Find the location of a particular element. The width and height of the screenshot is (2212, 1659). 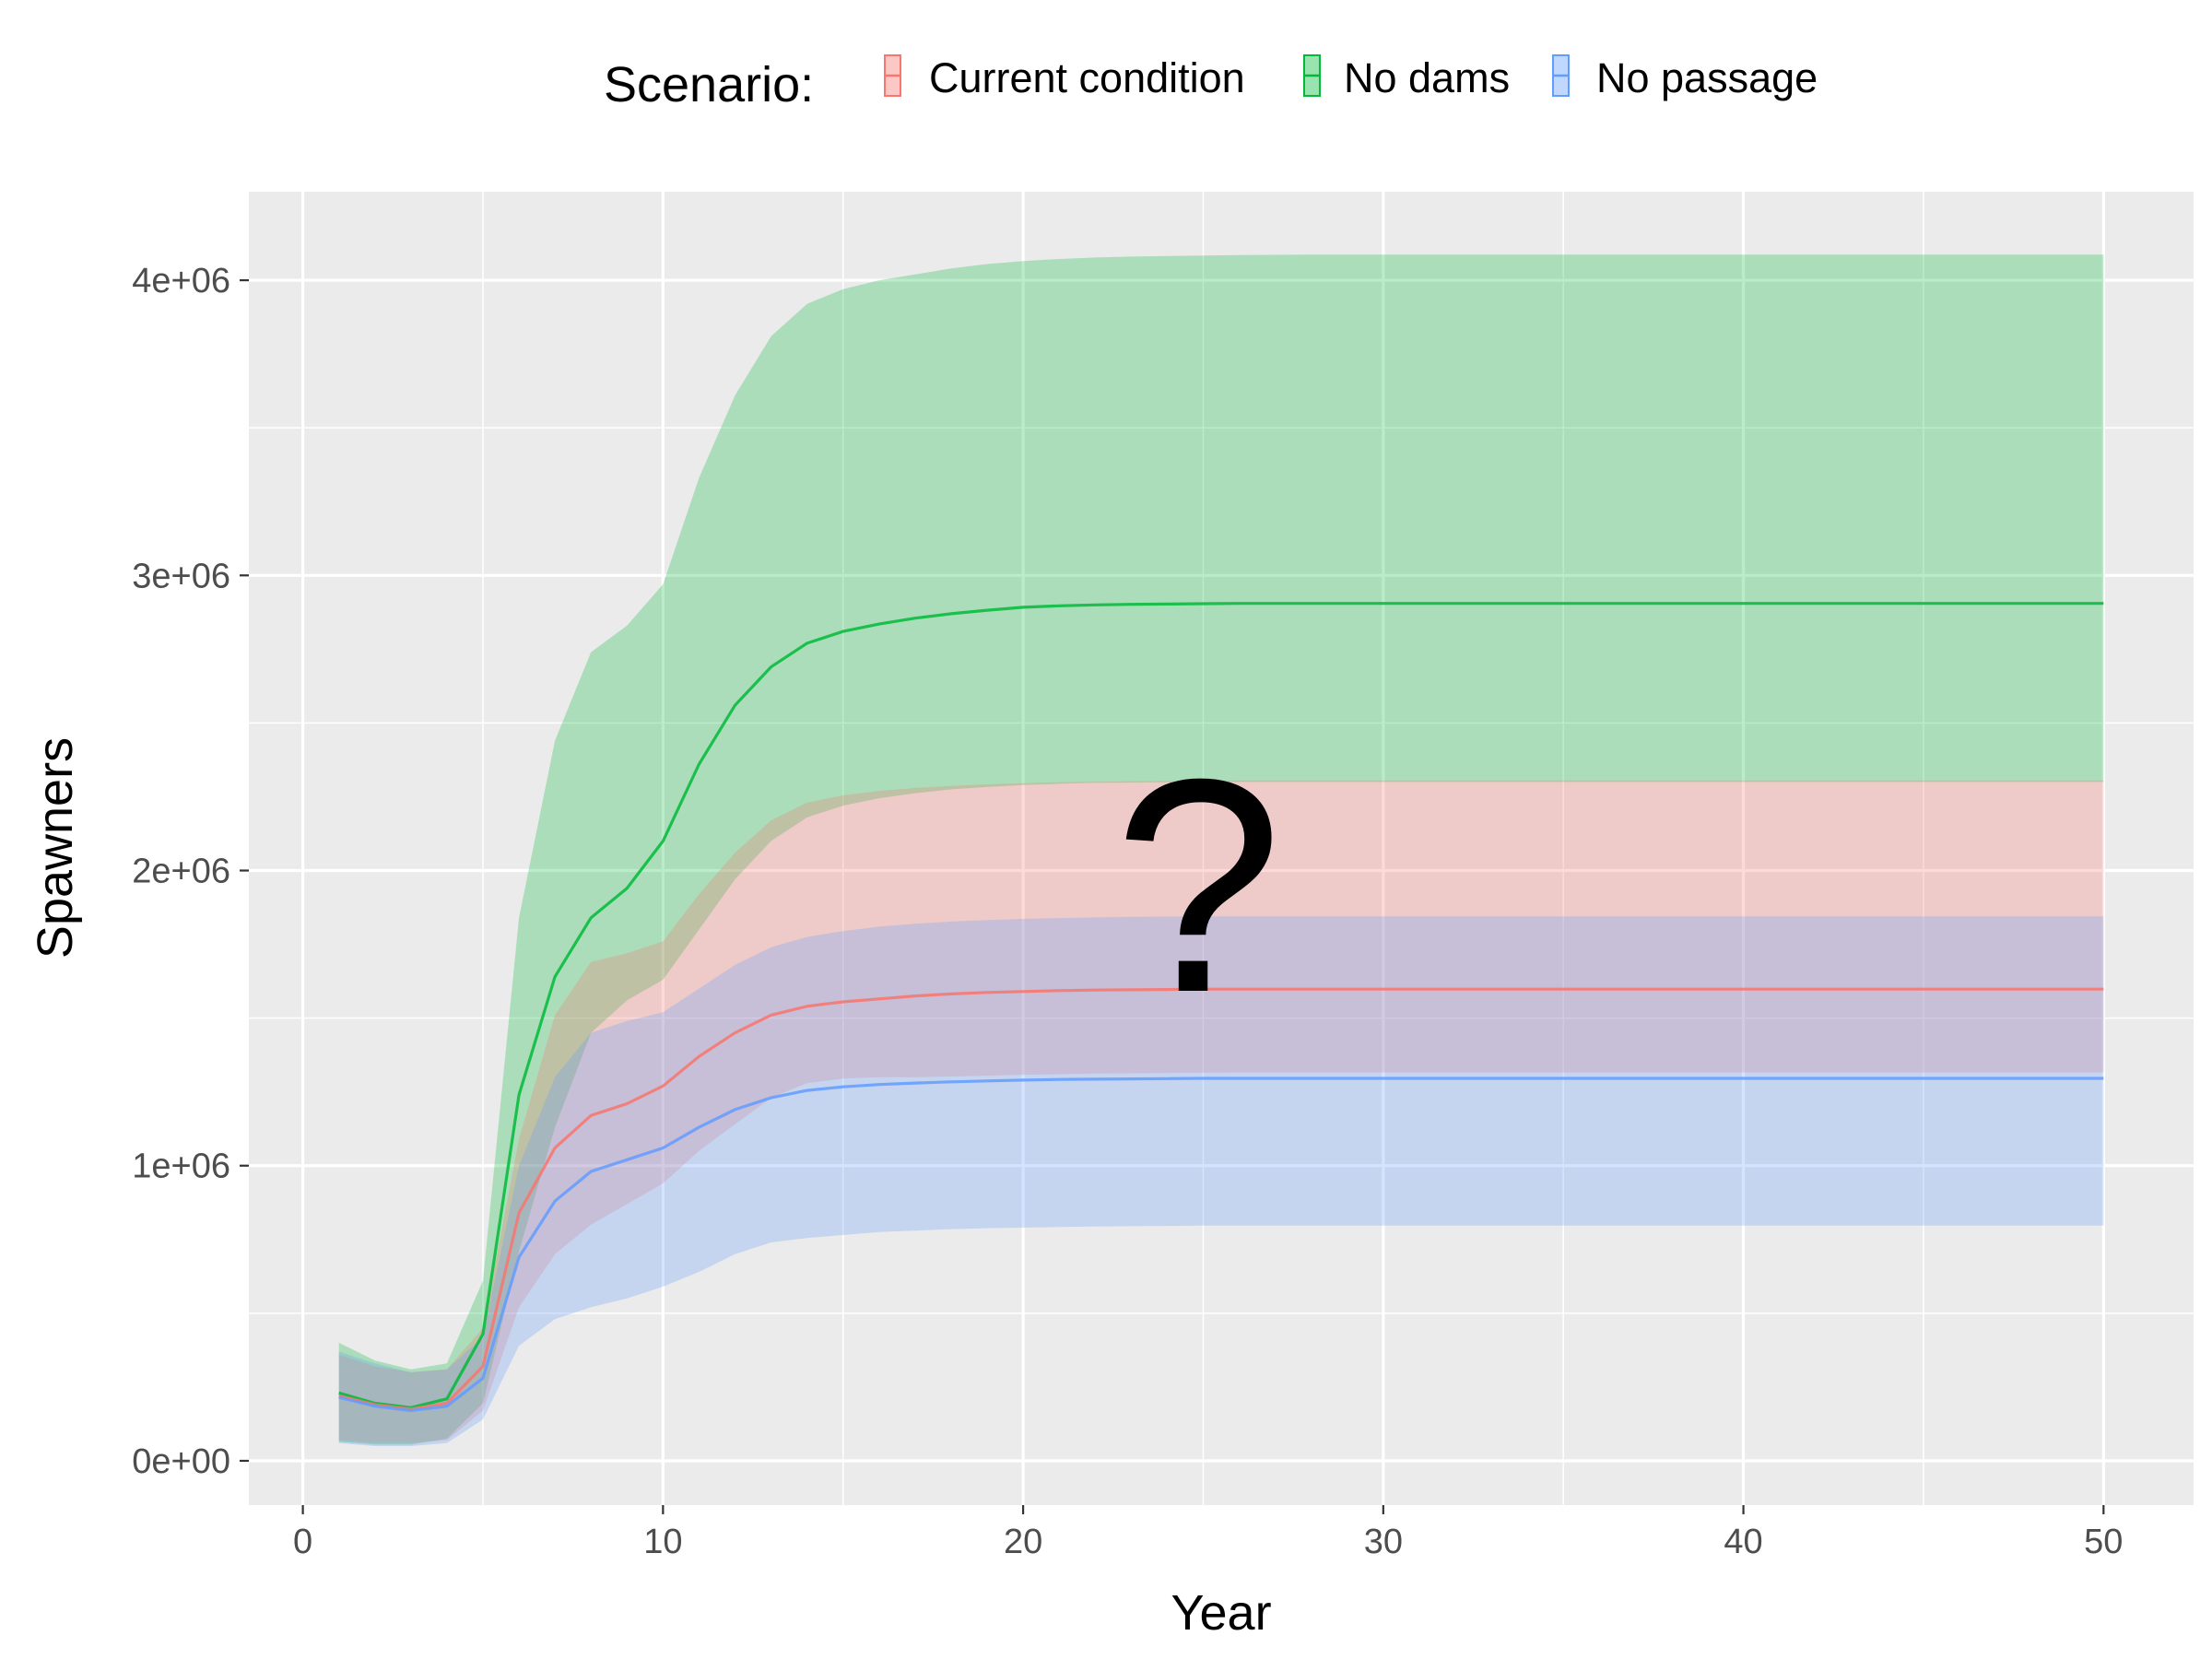

y-tick-label: 1e+06 is located at coordinates (181, 1166).